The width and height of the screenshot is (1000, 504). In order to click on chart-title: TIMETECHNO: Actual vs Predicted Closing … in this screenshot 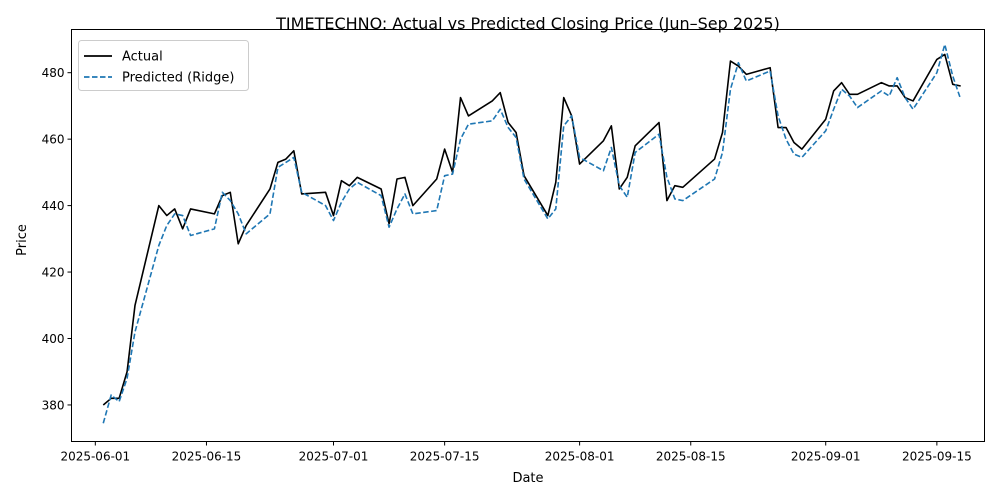, I will do `click(527, 23)`.